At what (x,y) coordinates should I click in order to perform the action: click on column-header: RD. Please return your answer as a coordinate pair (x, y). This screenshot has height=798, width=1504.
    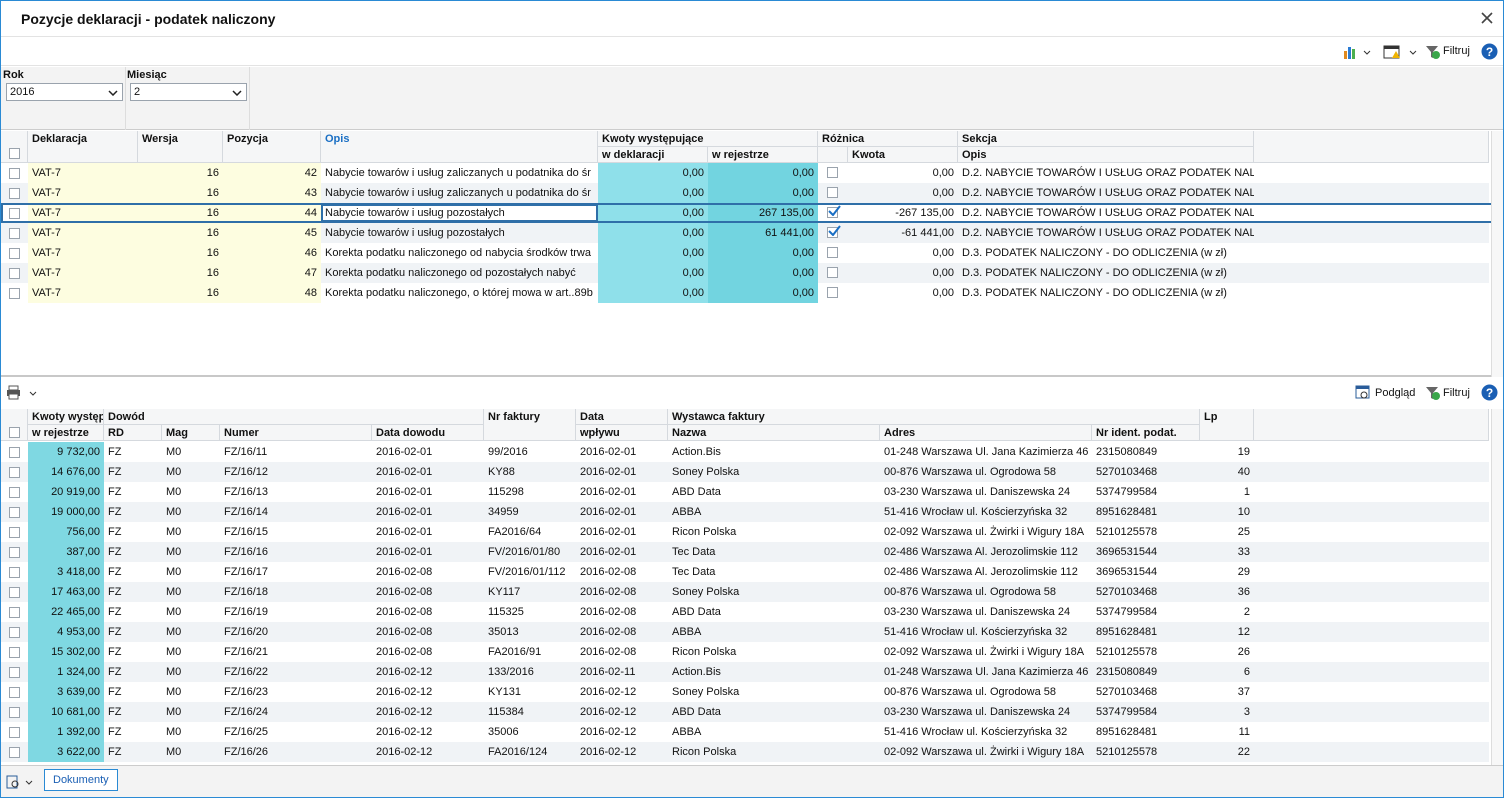
    Looking at the image, I should click on (133, 433).